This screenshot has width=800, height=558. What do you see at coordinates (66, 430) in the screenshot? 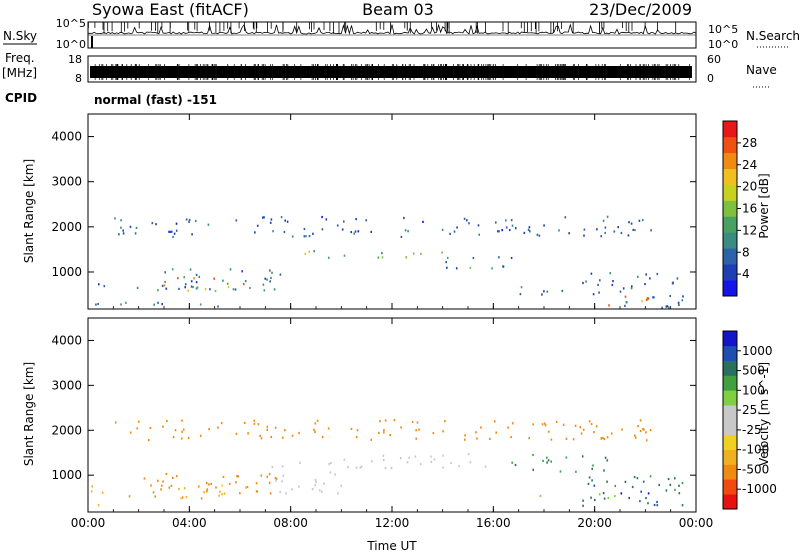
I see `velocity-ytick-label: 2000` at bounding box center [66, 430].